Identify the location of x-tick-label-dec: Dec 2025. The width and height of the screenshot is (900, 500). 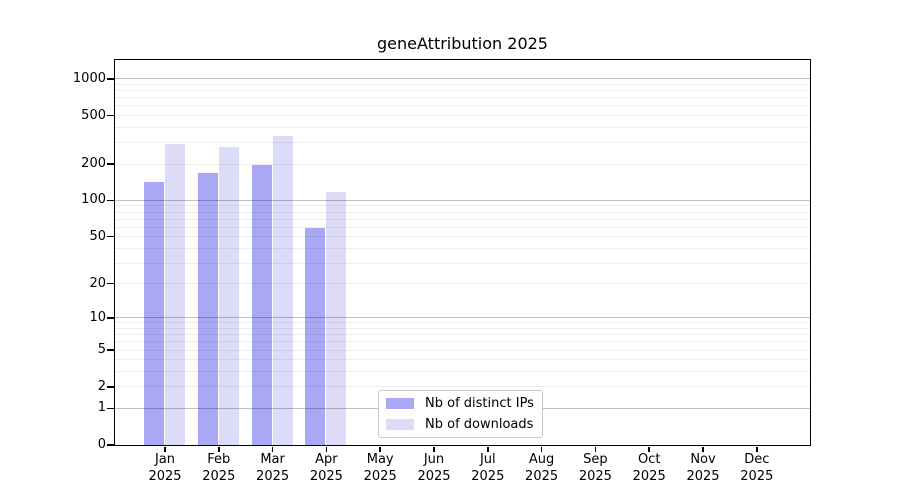
(757, 468).